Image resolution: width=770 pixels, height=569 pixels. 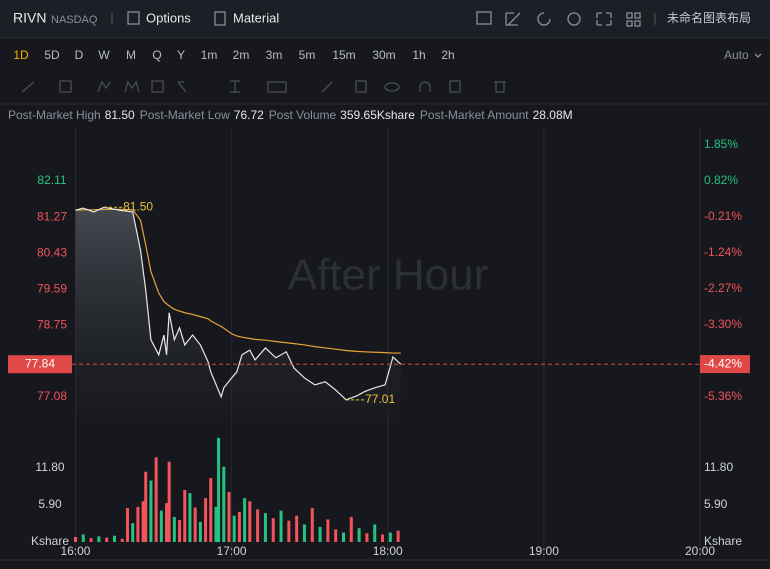 What do you see at coordinates (249, 115) in the screenshot?
I see `stat-value: 76.72` at bounding box center [249, 115].